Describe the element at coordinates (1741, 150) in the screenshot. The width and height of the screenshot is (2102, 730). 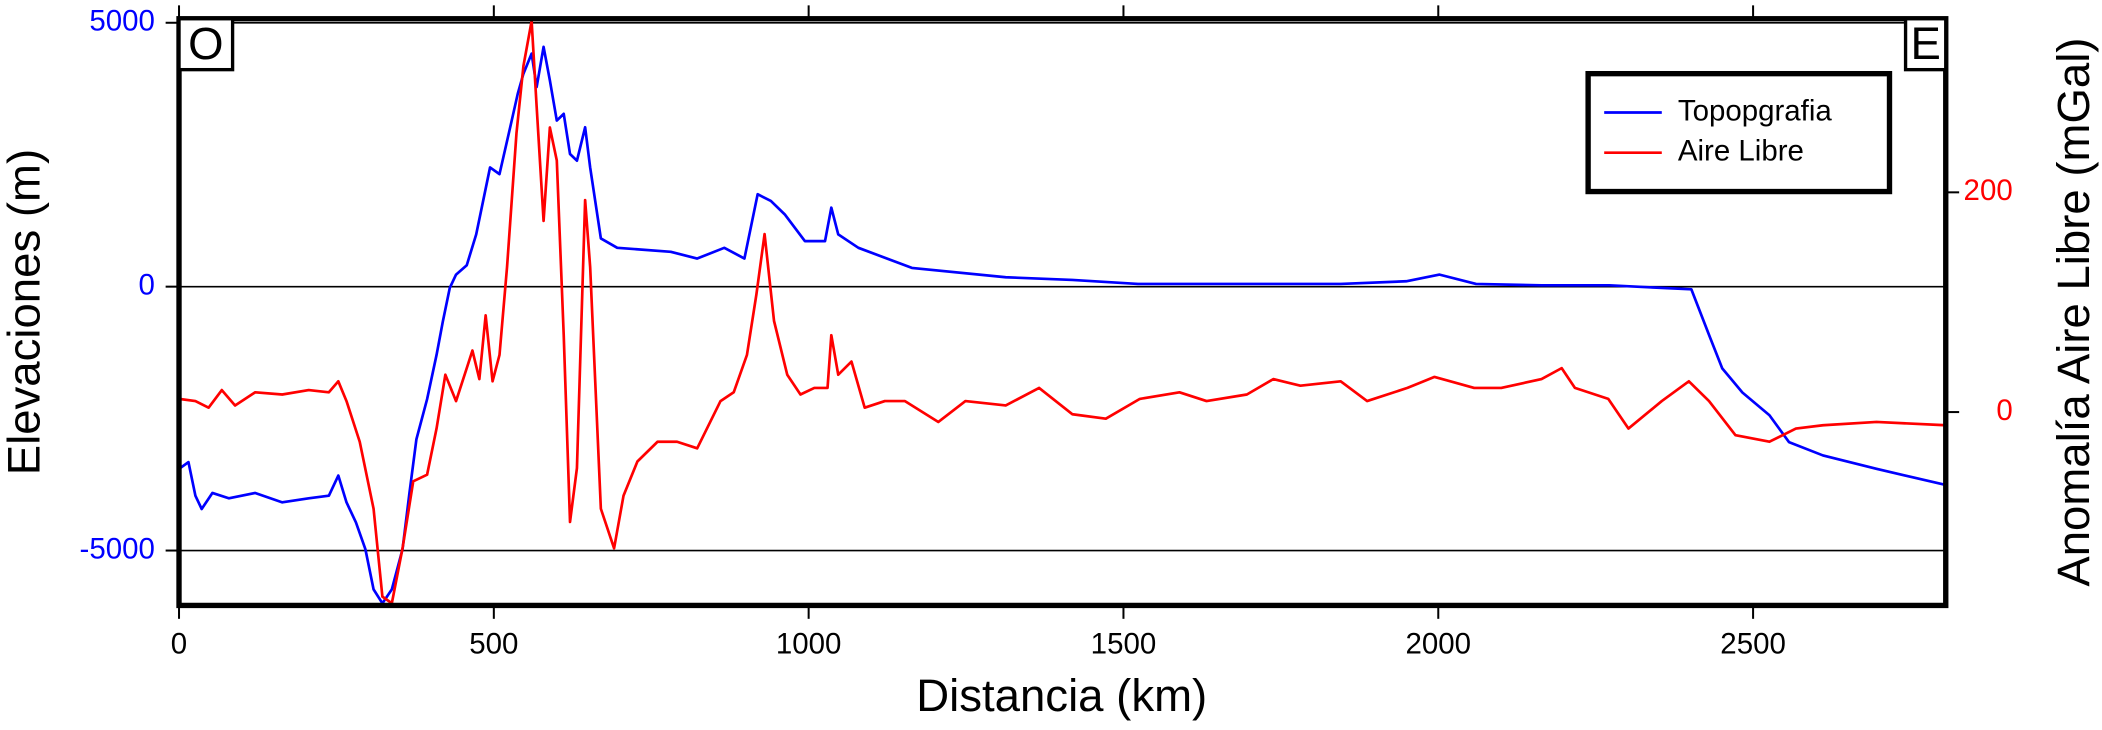
I see `legend-label: Aire Libre` at that location.